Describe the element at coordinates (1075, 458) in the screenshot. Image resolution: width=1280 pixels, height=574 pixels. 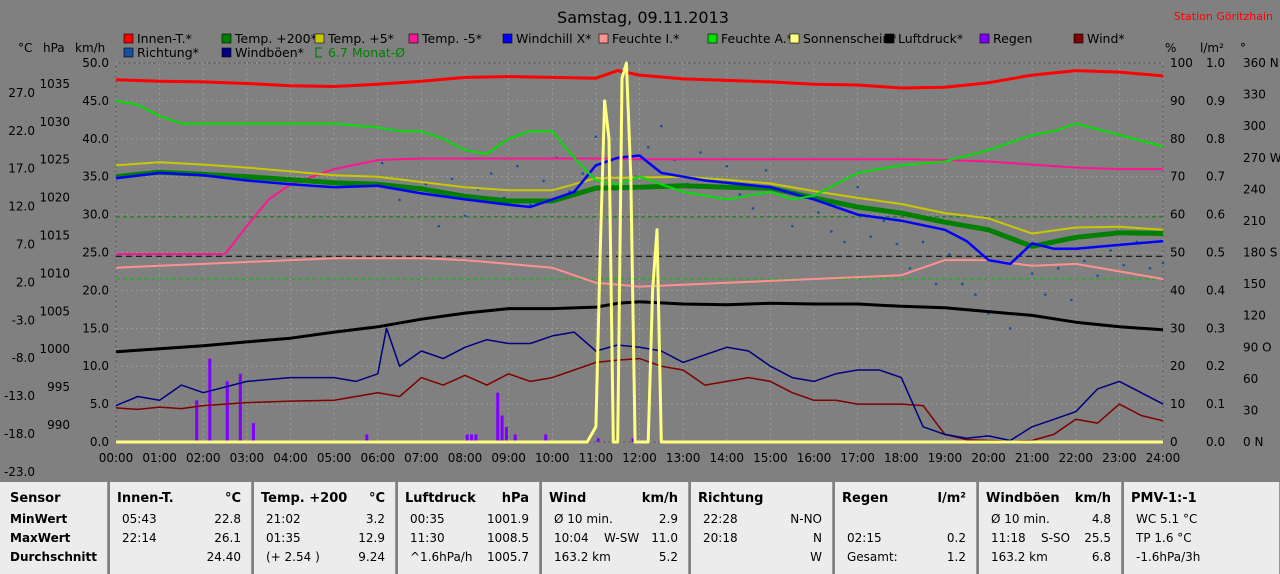
I see `x-tick-label: 22:00` at that location.